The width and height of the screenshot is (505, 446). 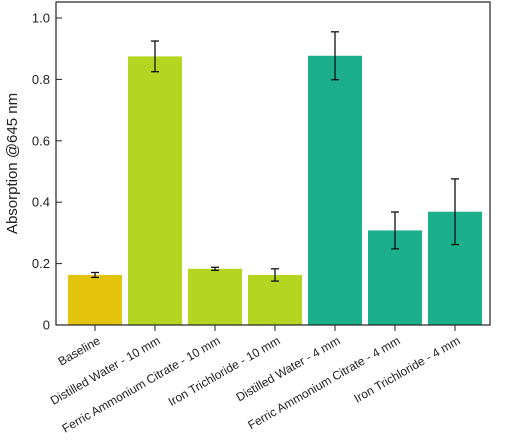 What do you see at coordinates (288, 368) in the screenshot?
I see `x-tick-label-4: Distilled Water - 4 mm` at bounding box center [288, 368].